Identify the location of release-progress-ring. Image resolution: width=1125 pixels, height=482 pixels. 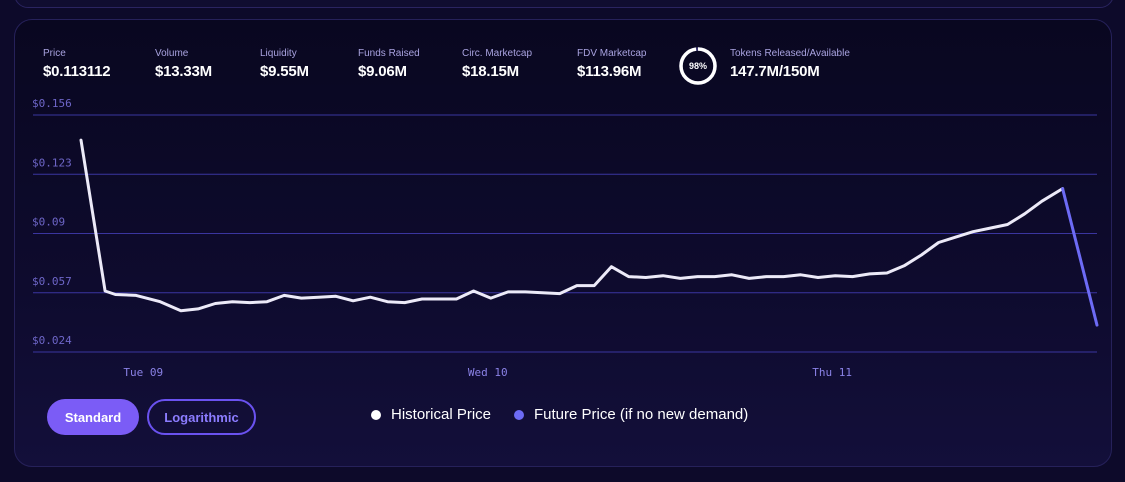
(698, 66).